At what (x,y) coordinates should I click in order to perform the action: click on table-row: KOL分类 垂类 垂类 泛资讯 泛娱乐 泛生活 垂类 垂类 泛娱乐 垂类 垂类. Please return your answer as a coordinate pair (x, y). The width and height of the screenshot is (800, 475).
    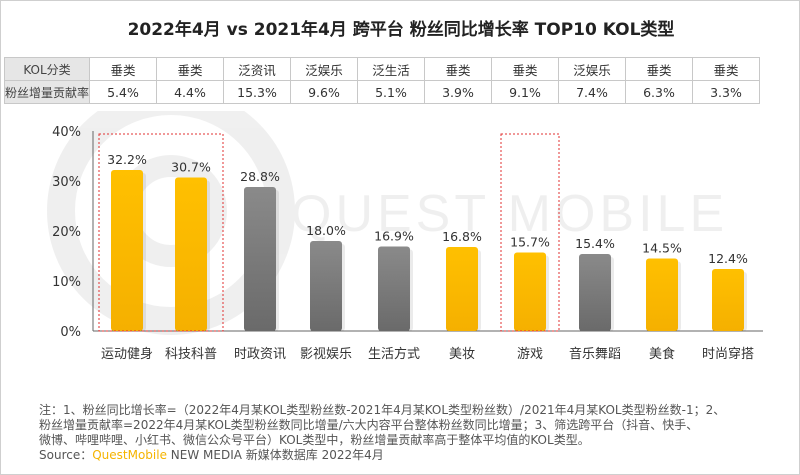
    Looking at the image, I should click on (382, 69).